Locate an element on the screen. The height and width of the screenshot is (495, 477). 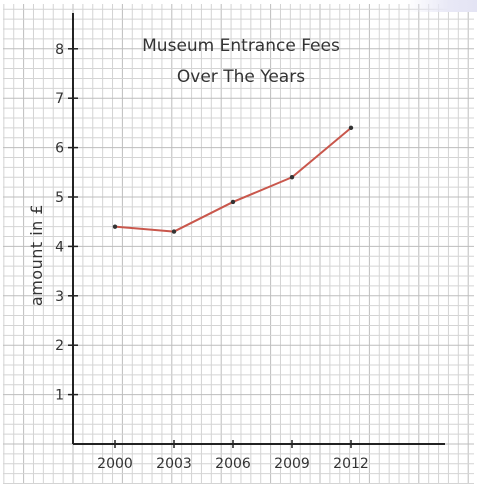
y-tick-label: 1 is located at coordinates (59, 396).